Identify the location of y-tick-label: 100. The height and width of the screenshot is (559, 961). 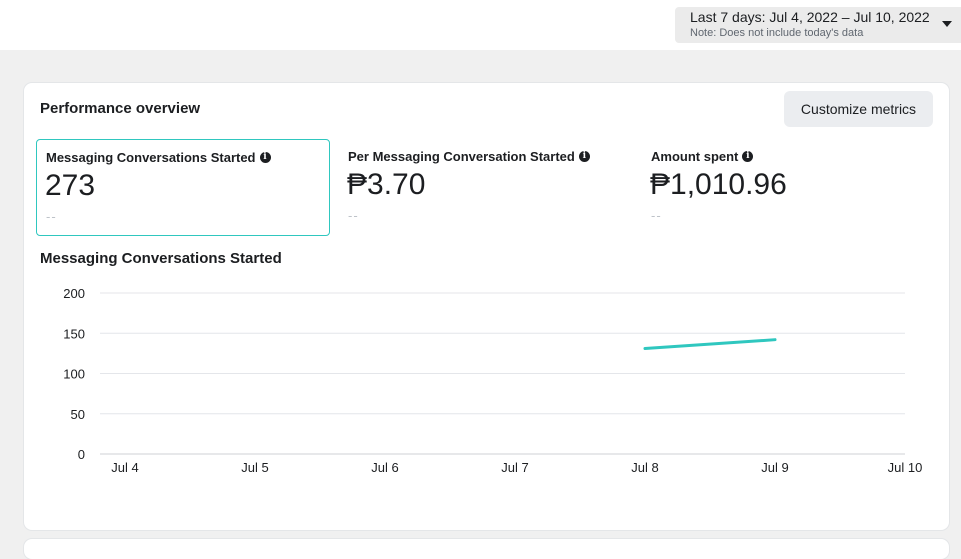
(74, 374).